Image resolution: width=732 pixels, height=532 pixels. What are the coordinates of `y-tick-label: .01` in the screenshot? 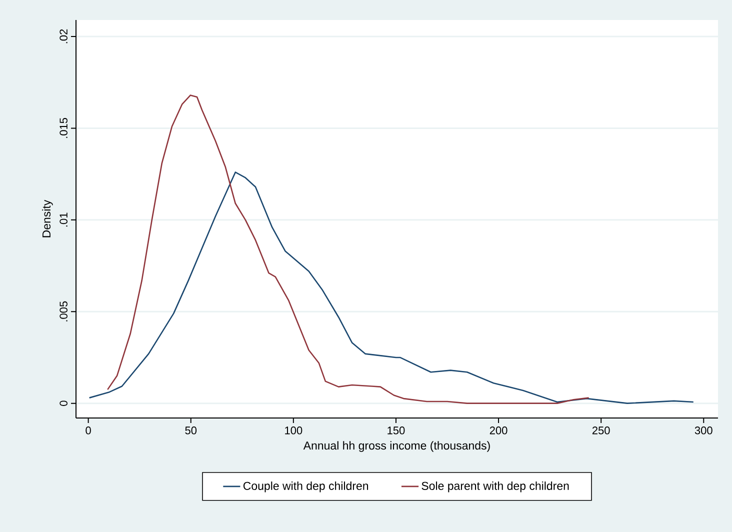 It's located at (64, 219).